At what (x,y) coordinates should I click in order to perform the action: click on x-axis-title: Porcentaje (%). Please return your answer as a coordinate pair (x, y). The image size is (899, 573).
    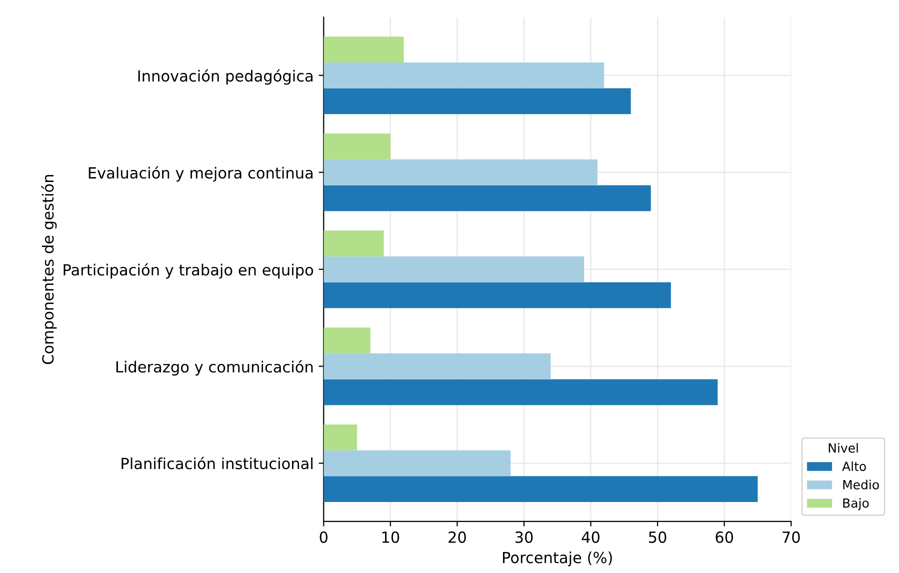
    Looking at the image, I should click on (557, 558).